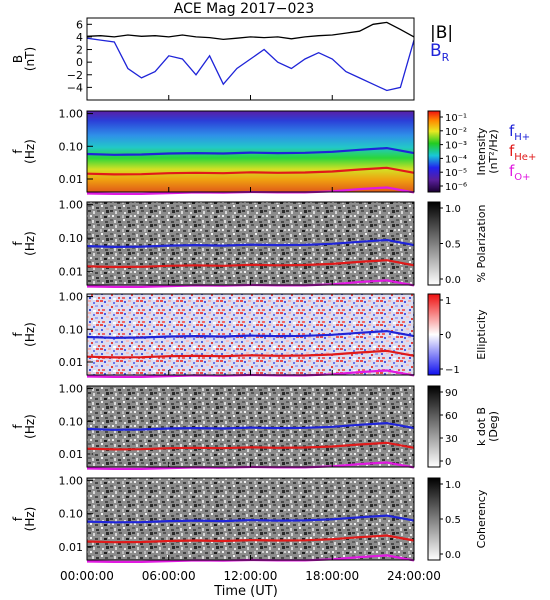 Image resolution: width=550 pixels, height=600 pixels. I want to click on xtick-label: 18:00:00, so click(332, 576).